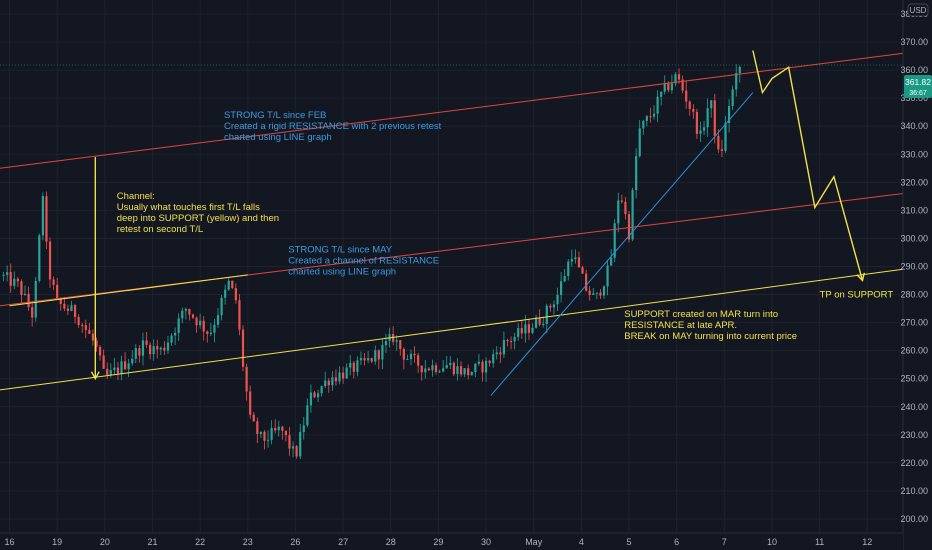 Image resolution: width=932 pixels, height=550 pixels. What do you see at coordinates (914, 154) in the screenshot?
I see `y-tick-label: 330.00` at bounding box center [914, 154].